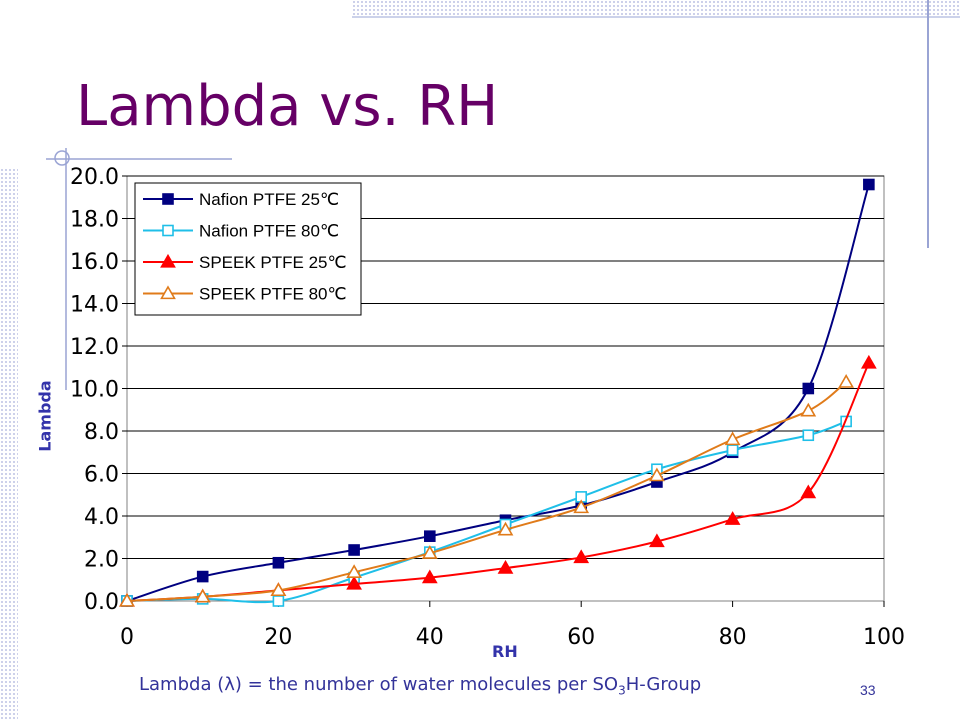 Image resolution: width=960 pixels, height=720 pixels. I want to click on legend-label-2: SPEEK PTFE 25℃, so click(273, 262).